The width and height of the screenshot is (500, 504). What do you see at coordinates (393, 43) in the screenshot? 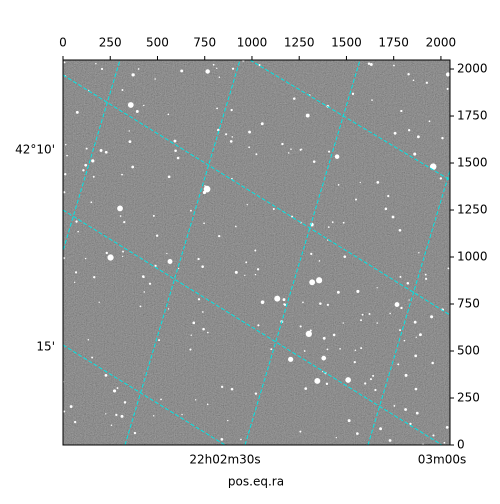
I see `x-tick-label: 1750` at bounding box center [393, 43].